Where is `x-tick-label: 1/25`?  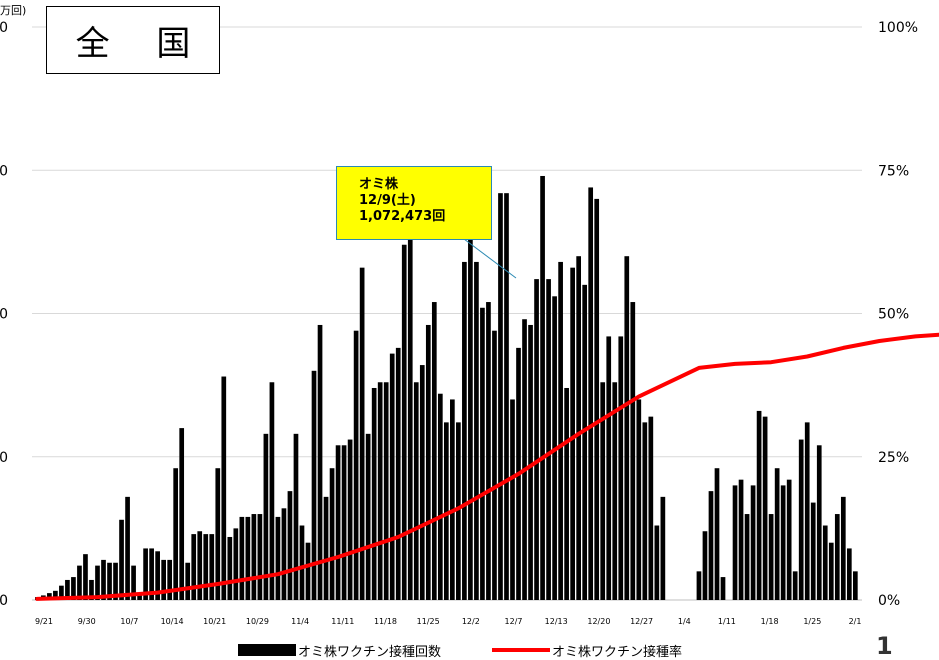
x-tick-label: 1/25 is located at coordinates (812, 621).